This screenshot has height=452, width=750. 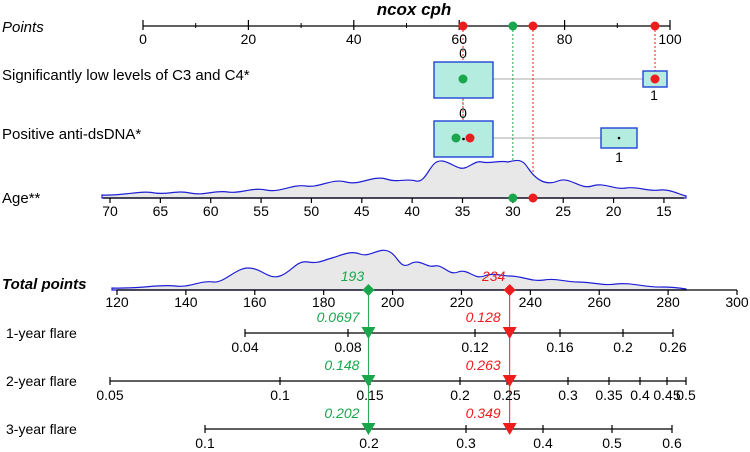 What do you see at coordinates (672, 347) in the screenshot?
I see `outcome-axis-tick-label: 0.26` at bounding box center [672, 347].